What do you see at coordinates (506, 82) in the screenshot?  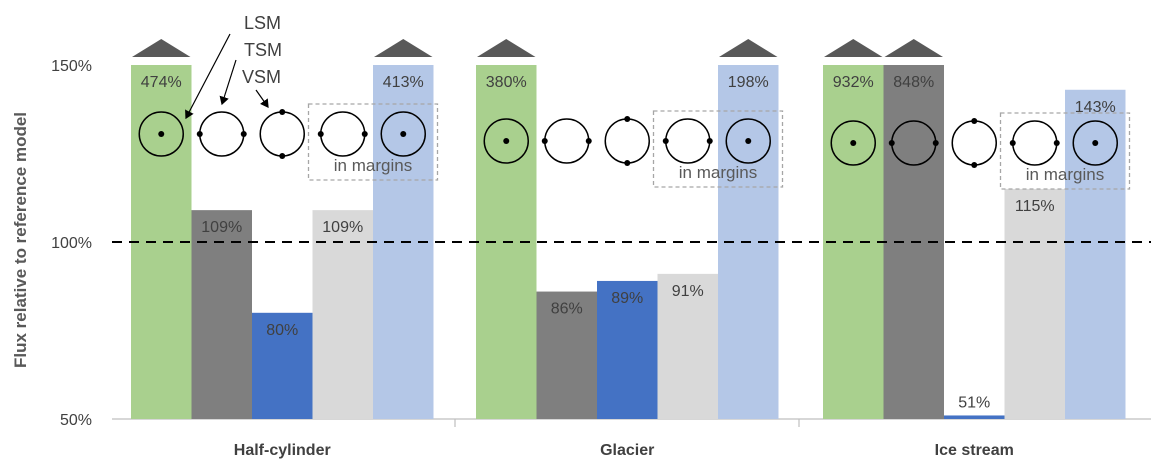 I see `bar-value-label: 380%` at bounding box center [506, 82].